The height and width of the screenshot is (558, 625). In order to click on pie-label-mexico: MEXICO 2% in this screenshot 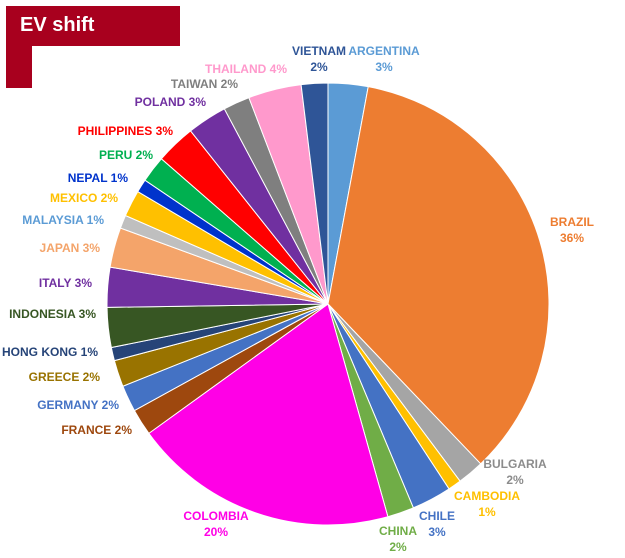, I will do `click(84, 198)`.